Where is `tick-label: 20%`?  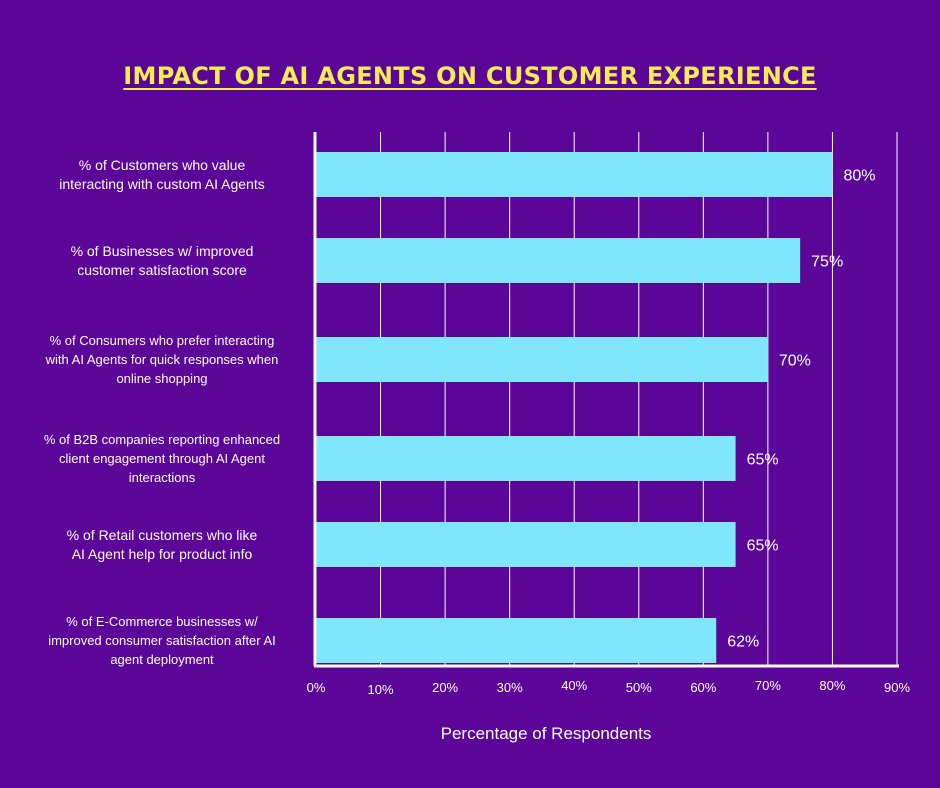
tick-label: 20% is located at coordinates (445, 687).